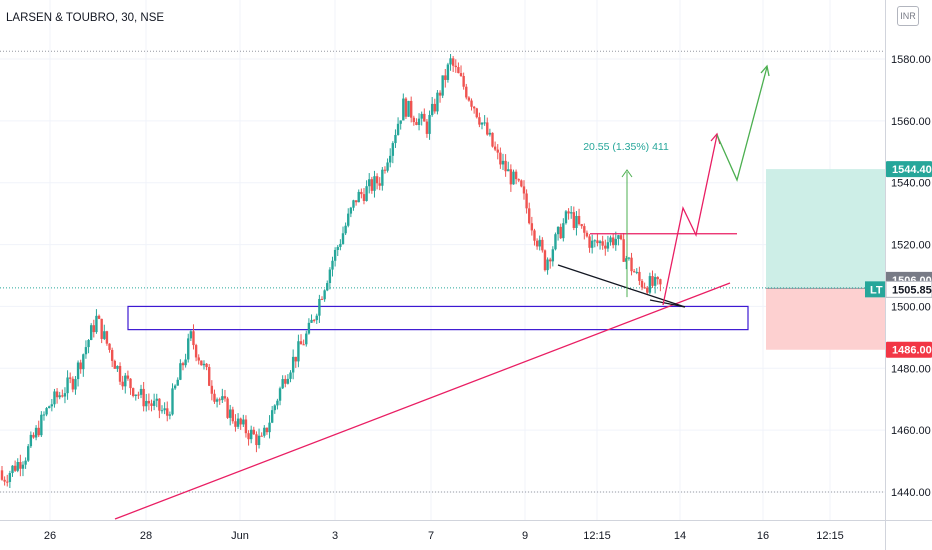  I want to click on price-tick-label: 1580.00, so click(911, 60).